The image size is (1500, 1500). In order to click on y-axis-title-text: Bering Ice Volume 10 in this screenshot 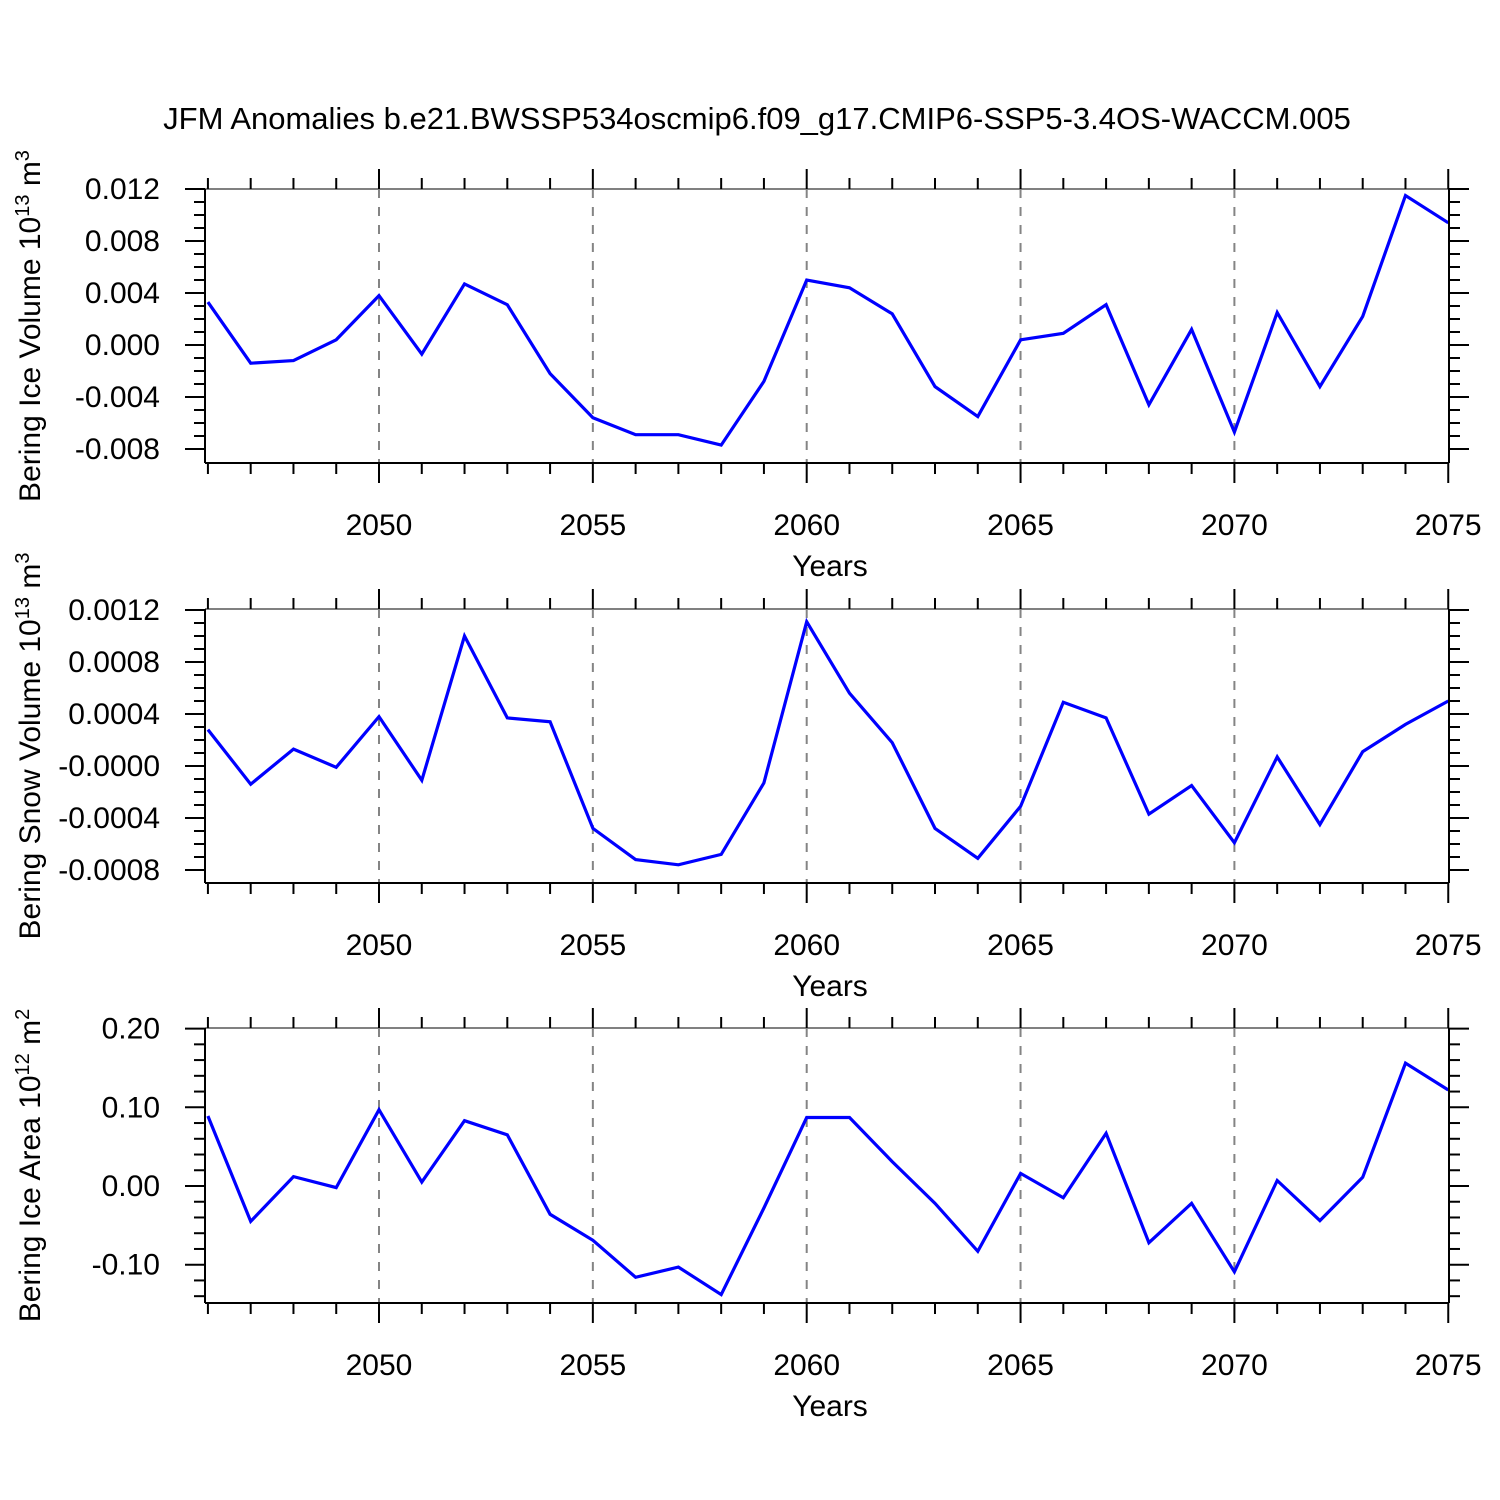, I will do `click(30, 359)`.